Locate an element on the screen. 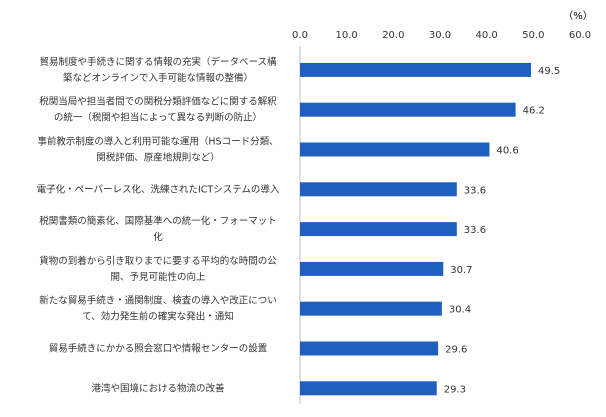 Image resolution: width=606 pixels, height=417 pixels. x-tick-label: 20.0 is located at coordinates (393, 35).